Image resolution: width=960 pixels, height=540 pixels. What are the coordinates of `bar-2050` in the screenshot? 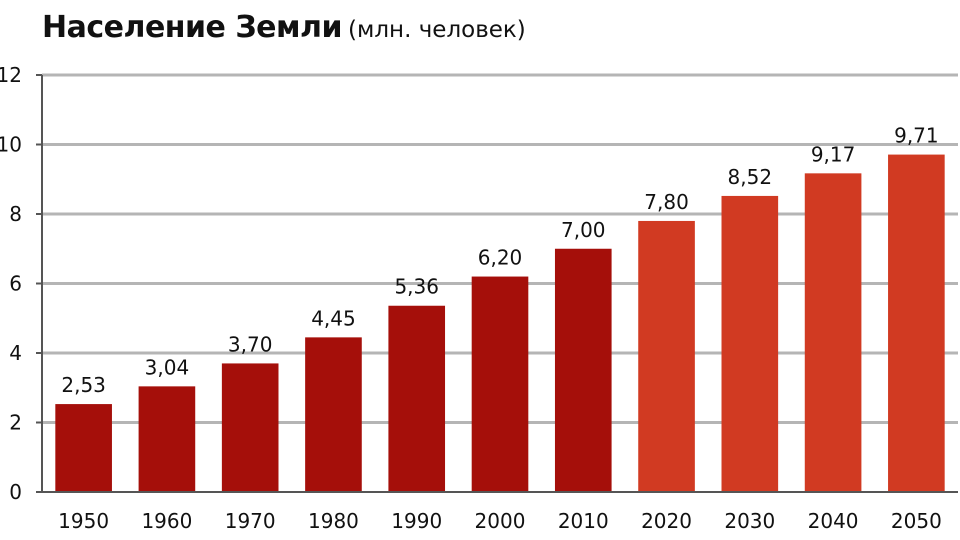 It's located at (916, 323).